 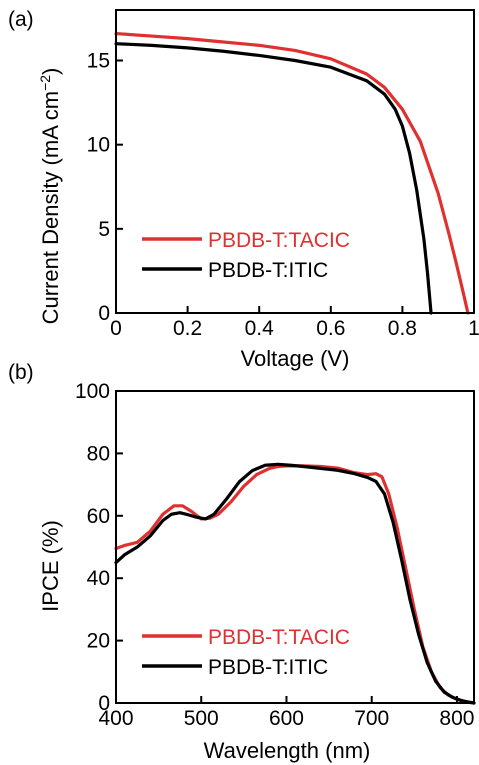 What do you see at coordinates (246, 255) in the screenshot?
I see `legend-a: PBDB-T:TACIC PBDB-T:ITIC` at bounding box center [246, 255].